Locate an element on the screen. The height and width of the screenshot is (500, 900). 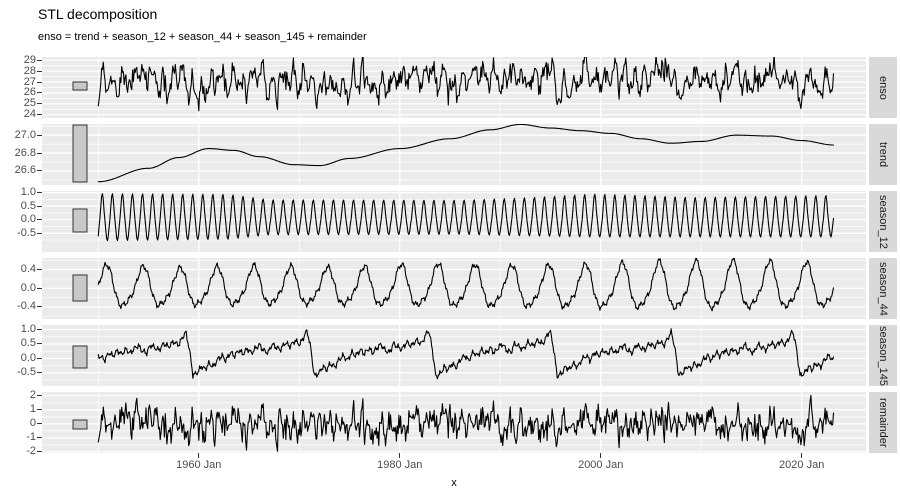
y-tick-label: 26.8 is located at coordinates (25, 152).